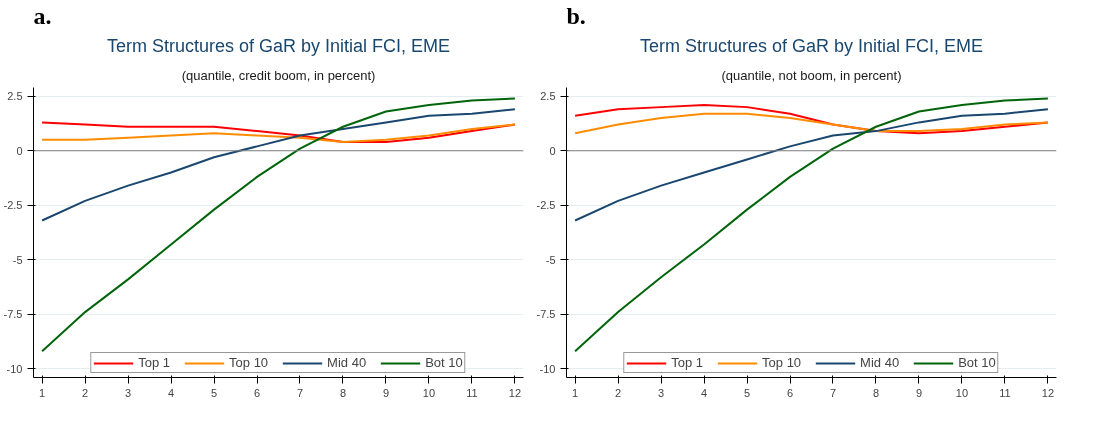  Describe the element at coordinates (811, 75) in the screenshot. I see `chart-subtitle: (quantile, not boom, in percent)` at that location.